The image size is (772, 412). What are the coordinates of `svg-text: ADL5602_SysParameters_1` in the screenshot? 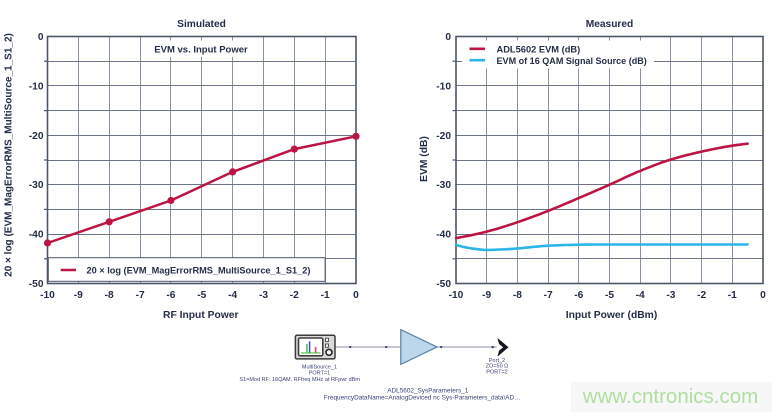 It's located at (427, 390).